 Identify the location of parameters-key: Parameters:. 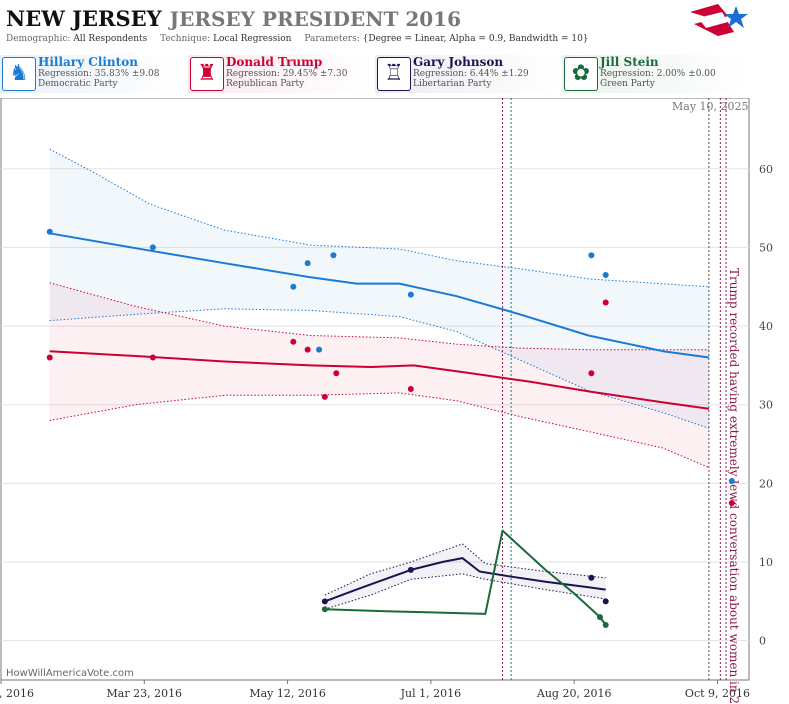
(332, 39).